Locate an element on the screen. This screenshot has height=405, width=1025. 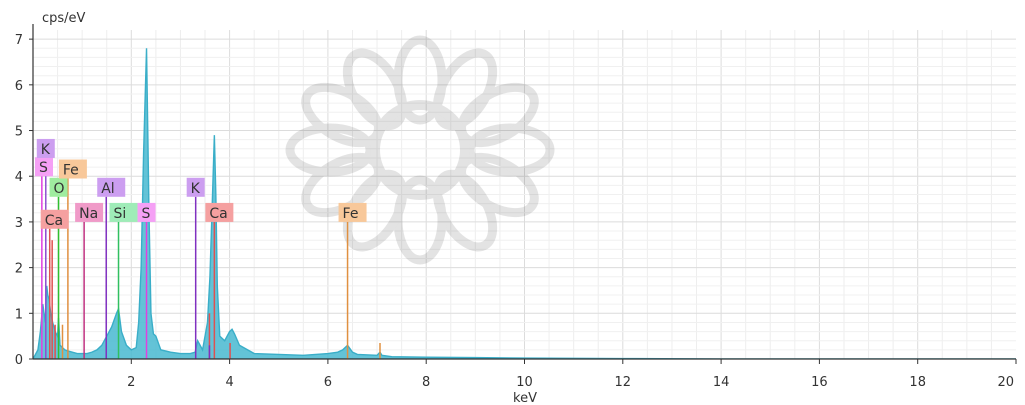
y-tick-label: 0 is located at coordinates (19, 360).